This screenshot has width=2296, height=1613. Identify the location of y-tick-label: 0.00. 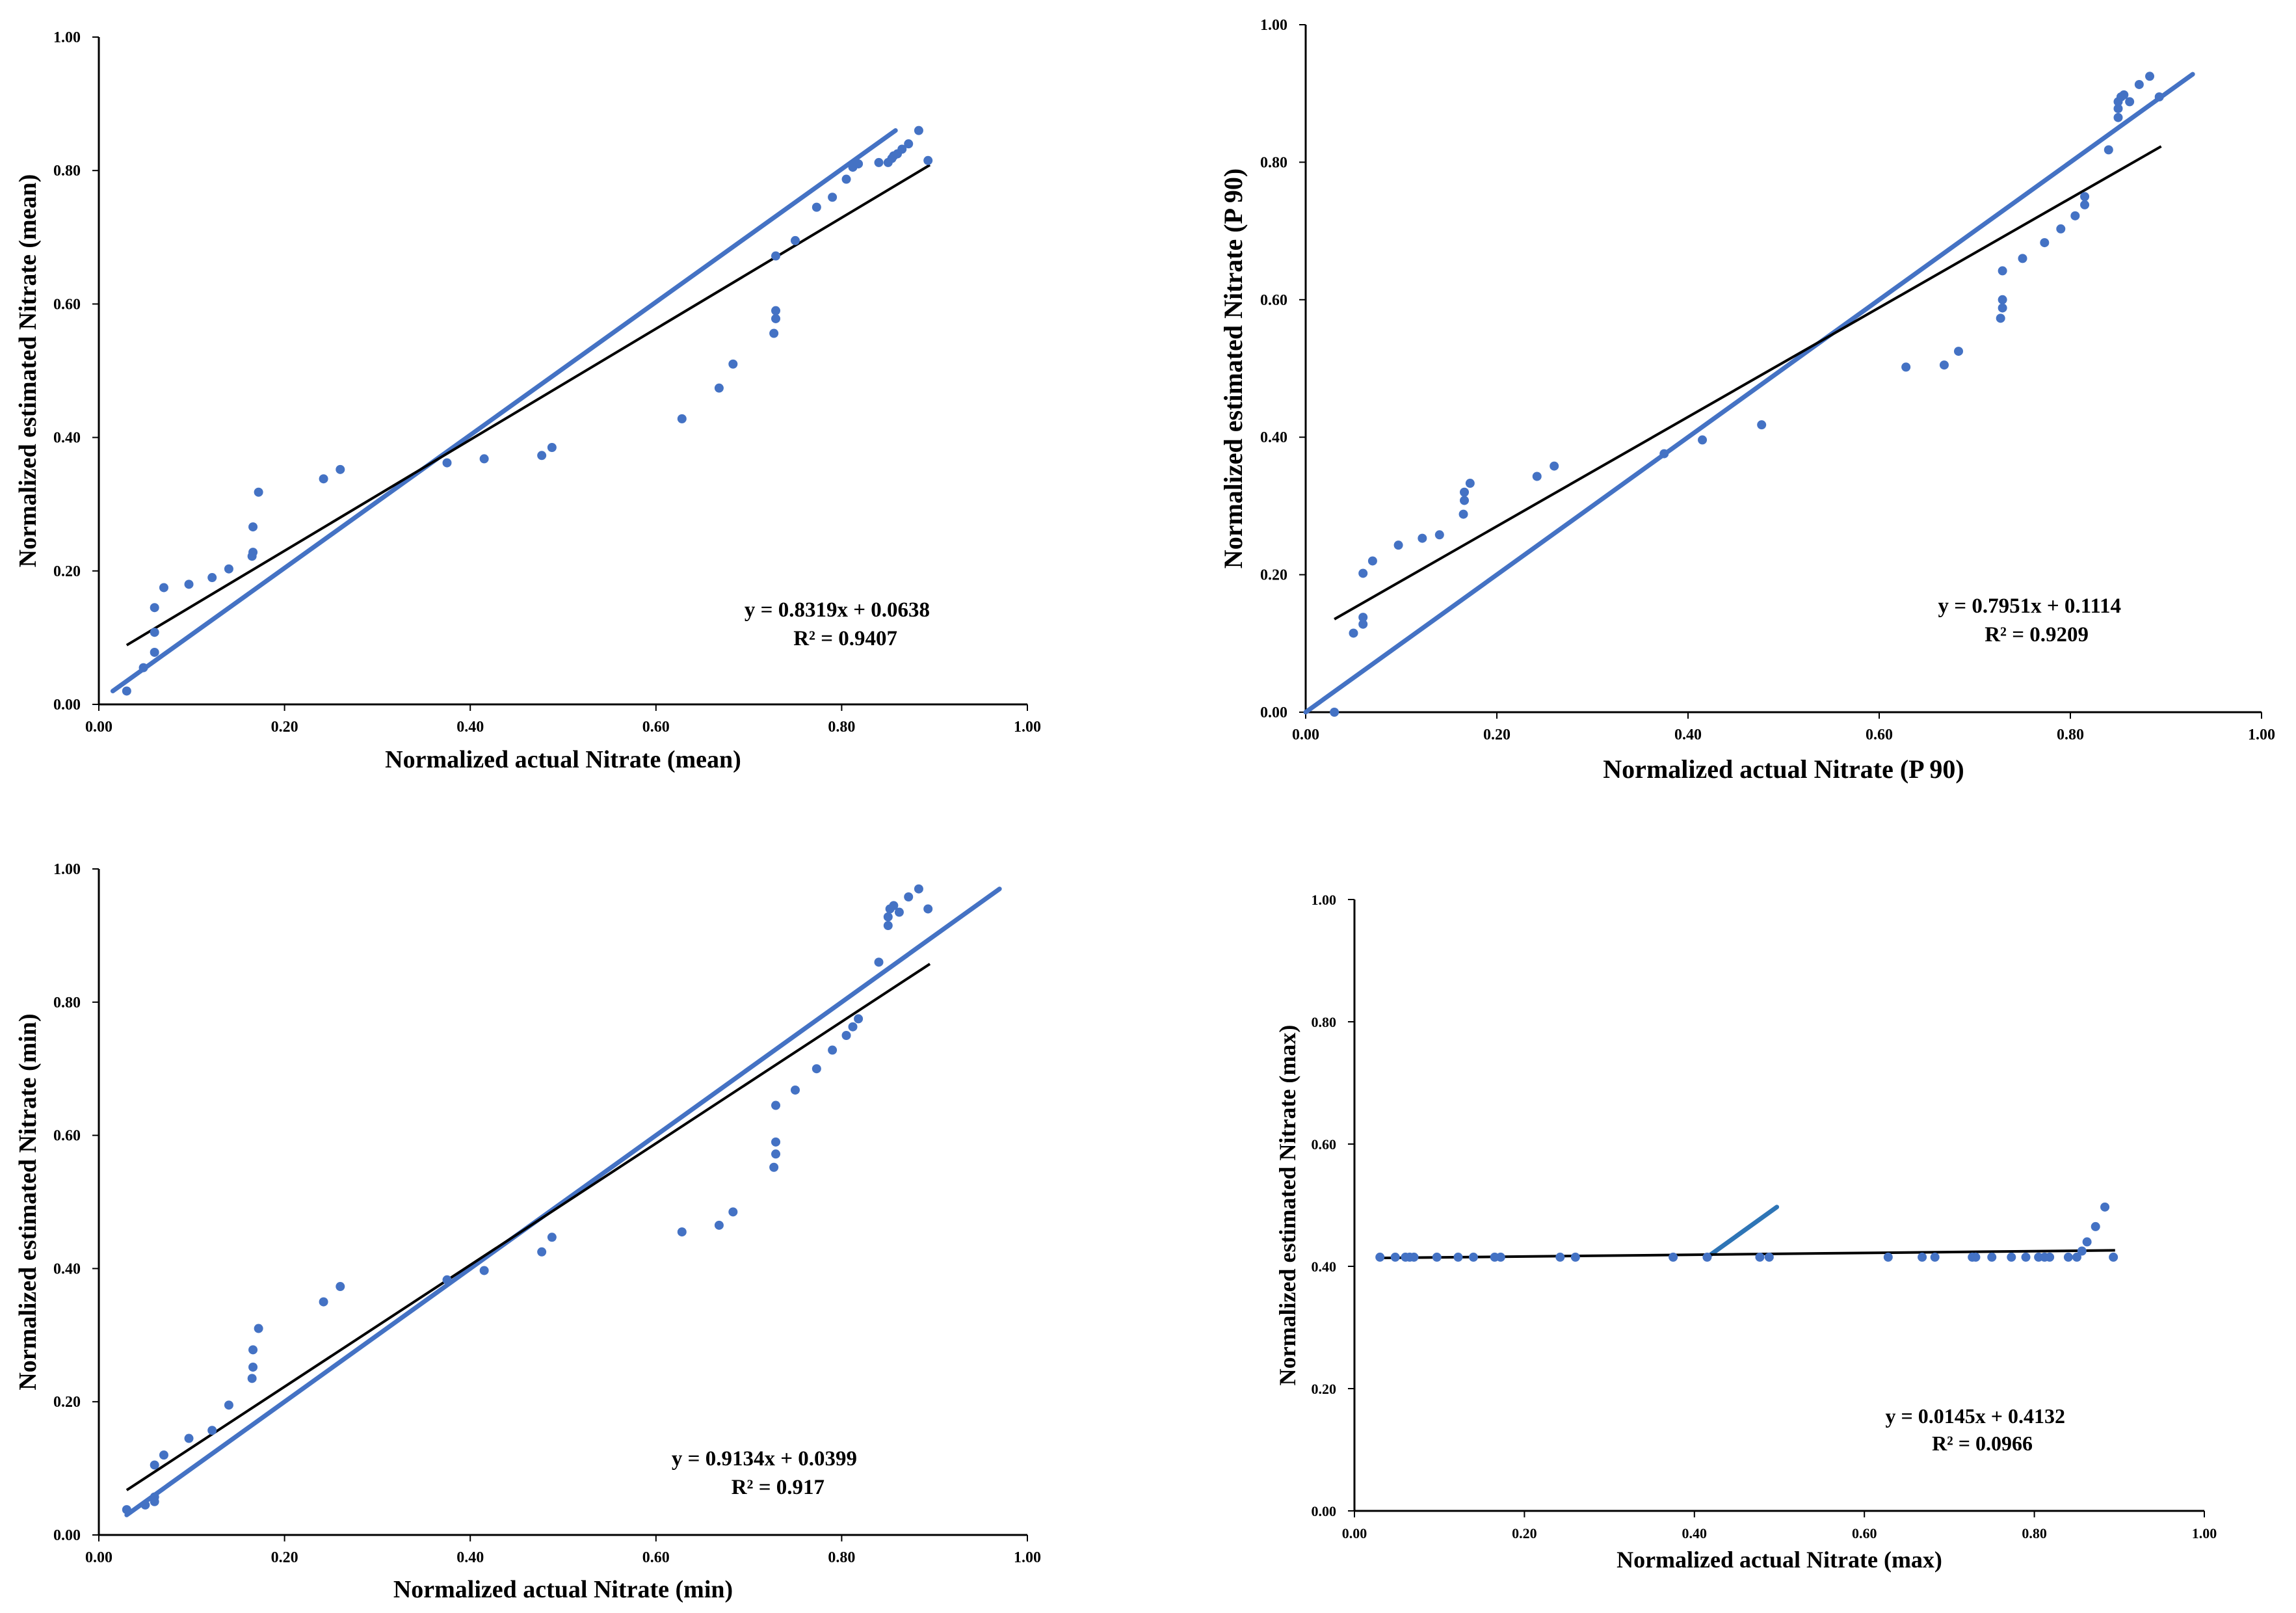
(1324, 1511).